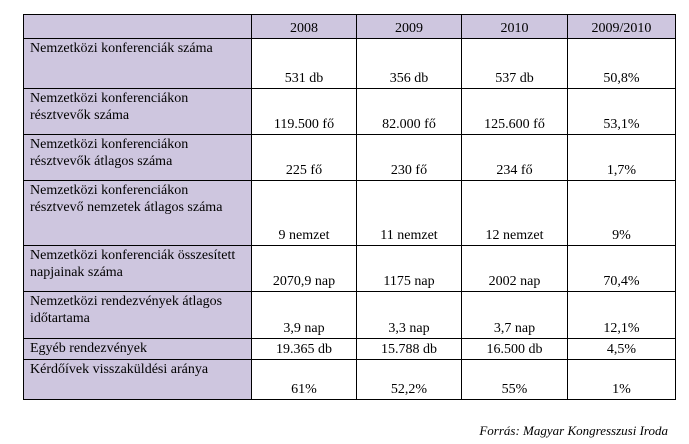 Image resolution: width=689 pixels, height=444 pixels. What do you see at coordinates (409, 157) in the screenshot?
I see `cell-2009: 230 fő` at bounding box center [409, 157].